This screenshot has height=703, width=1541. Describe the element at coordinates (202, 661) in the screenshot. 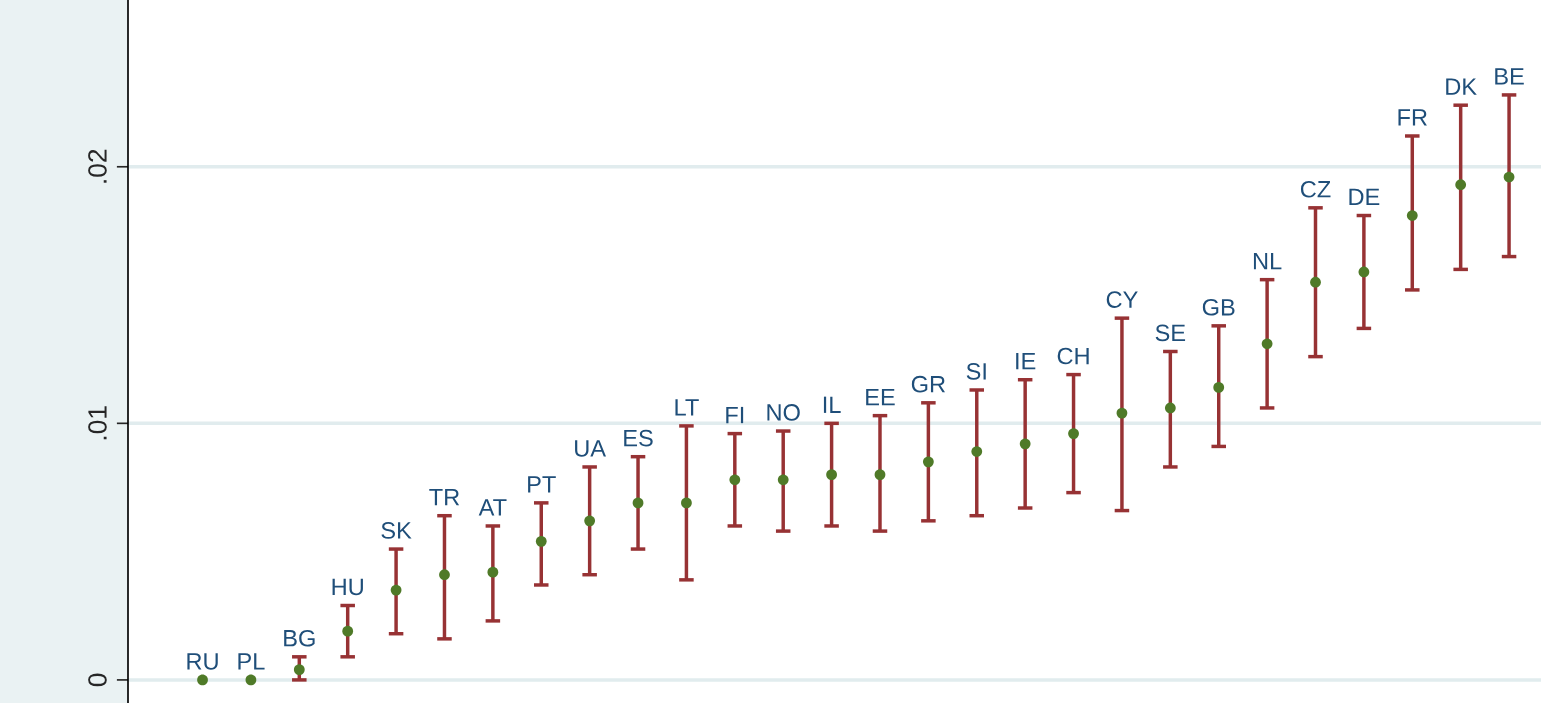

I see `x-tick-label: RU` at that location.